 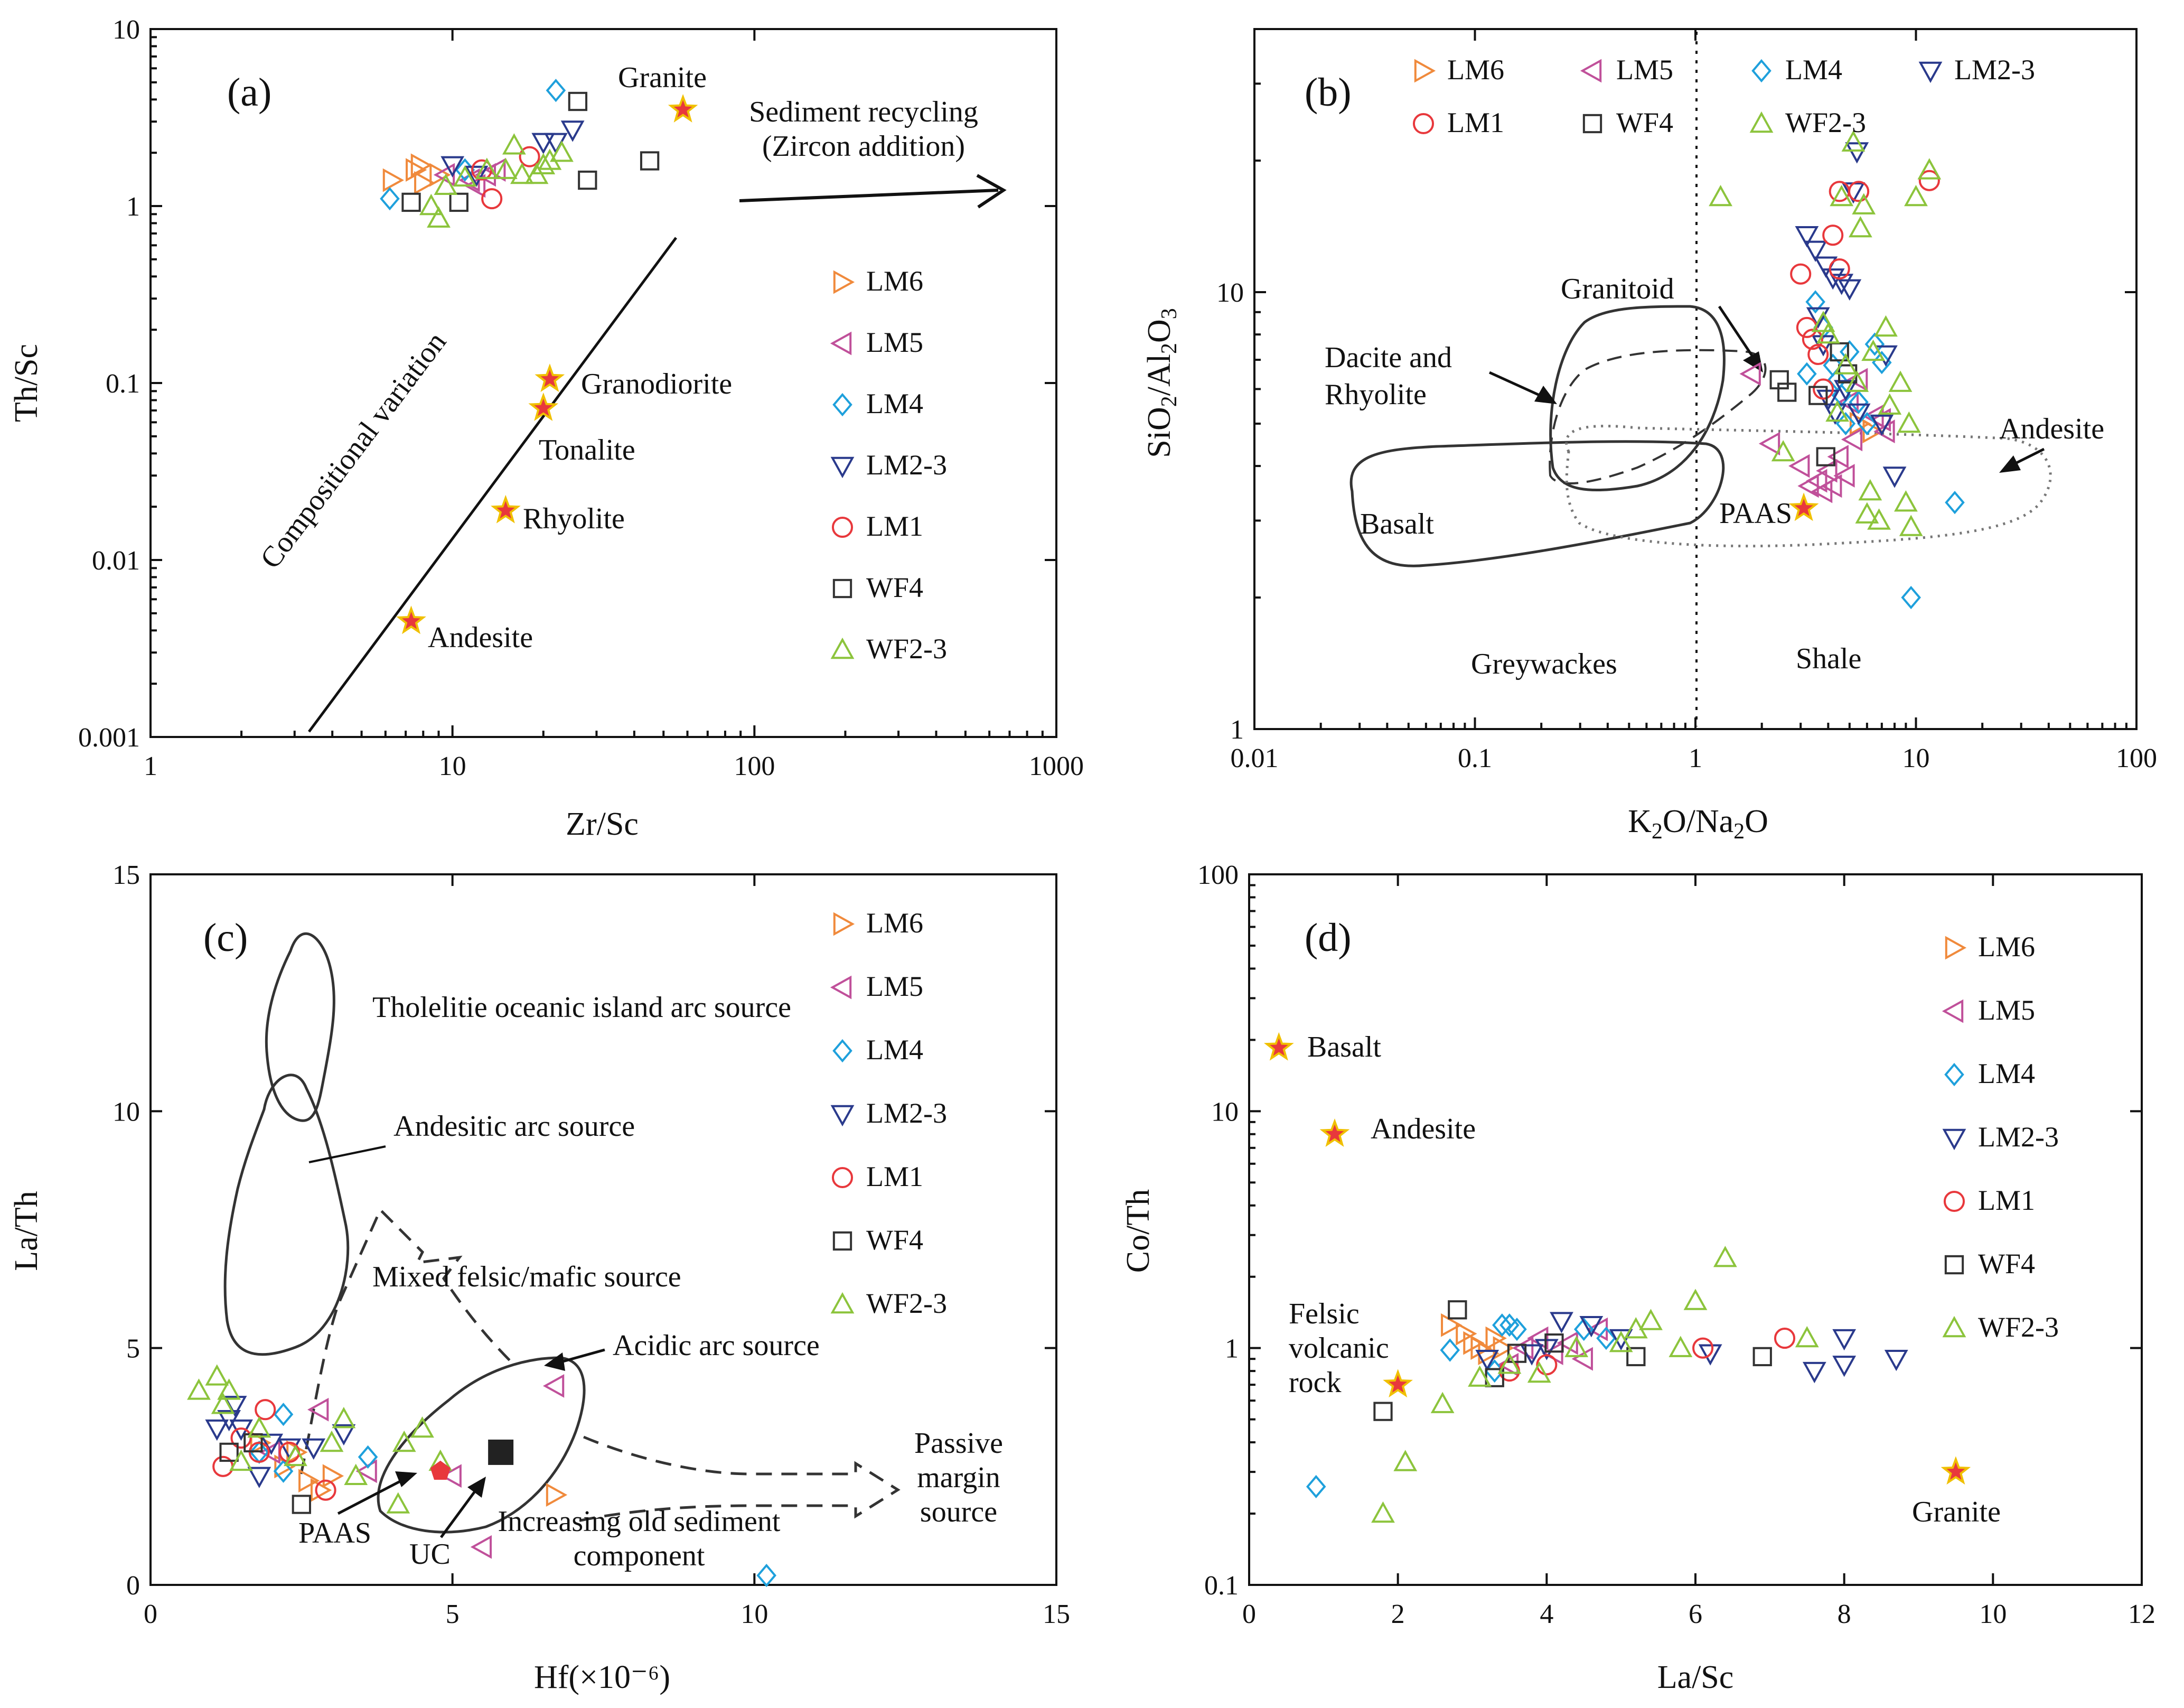 I want to click on basalt-label: Basalt, so click(x=1344, y=1047).